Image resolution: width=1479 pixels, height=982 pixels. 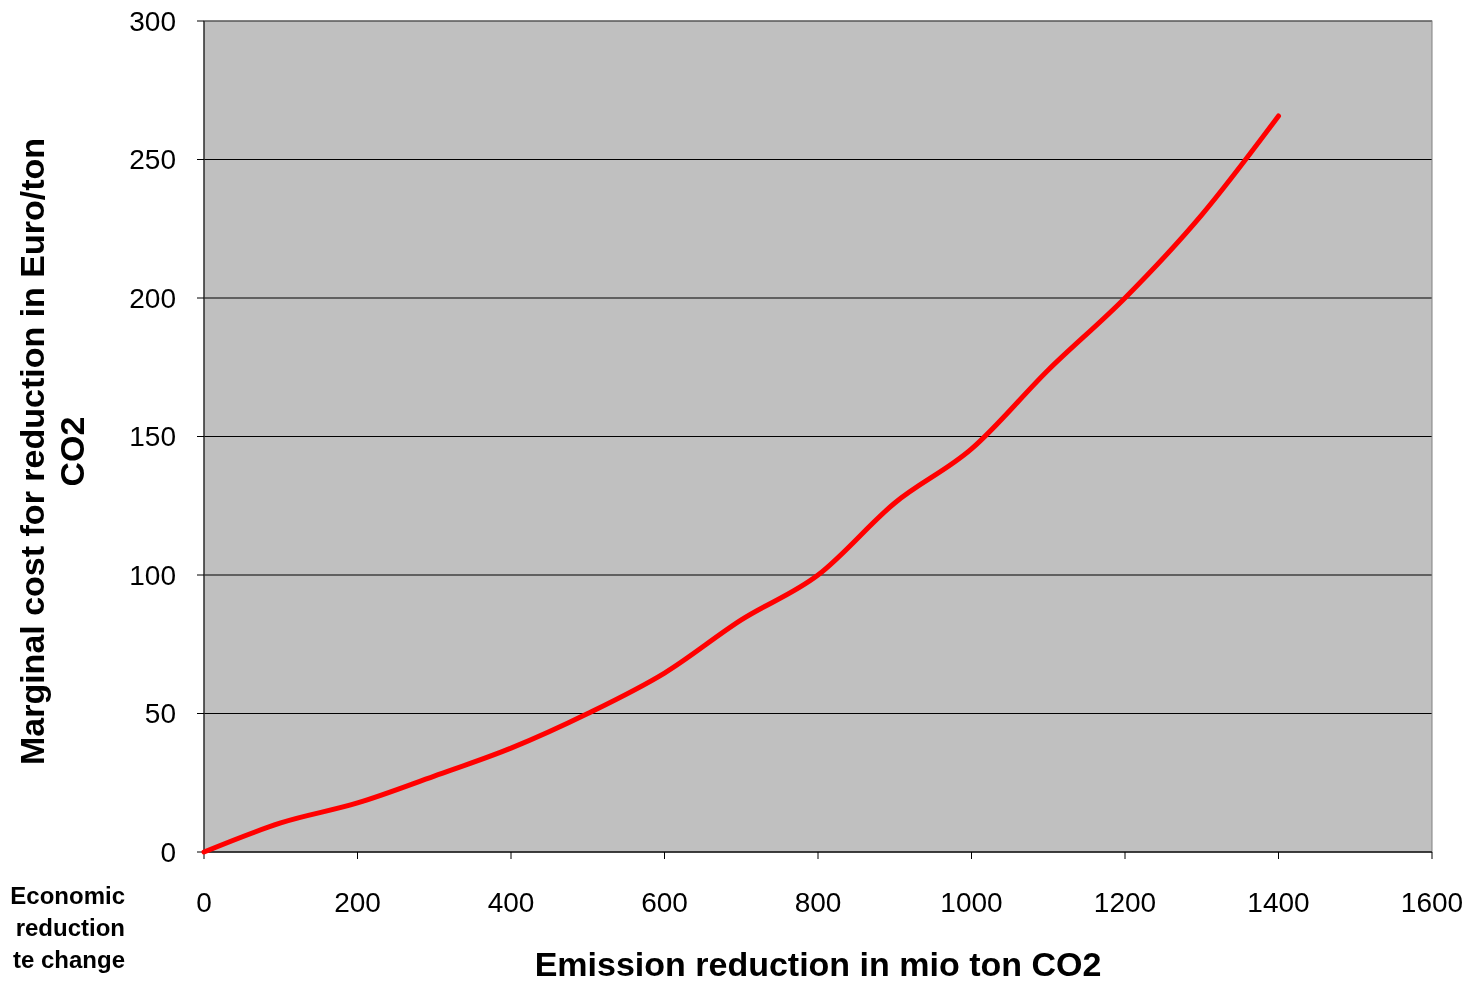 I want to click on x-tick-label: 200, so click(x=357, y=902).